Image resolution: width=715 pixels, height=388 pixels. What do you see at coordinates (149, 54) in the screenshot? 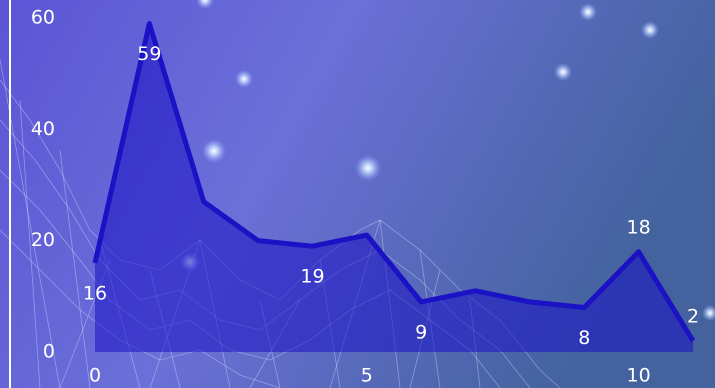
I see `data-label: 59` at bounding box center [149, 54].